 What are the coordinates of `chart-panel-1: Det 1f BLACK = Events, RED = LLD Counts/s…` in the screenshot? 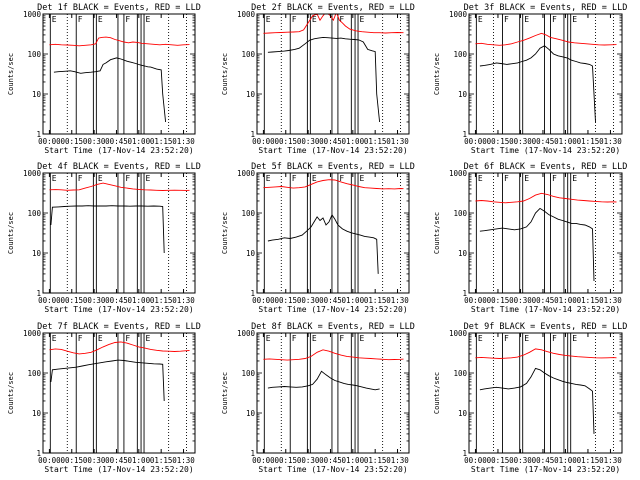 It's located at (104, 79).